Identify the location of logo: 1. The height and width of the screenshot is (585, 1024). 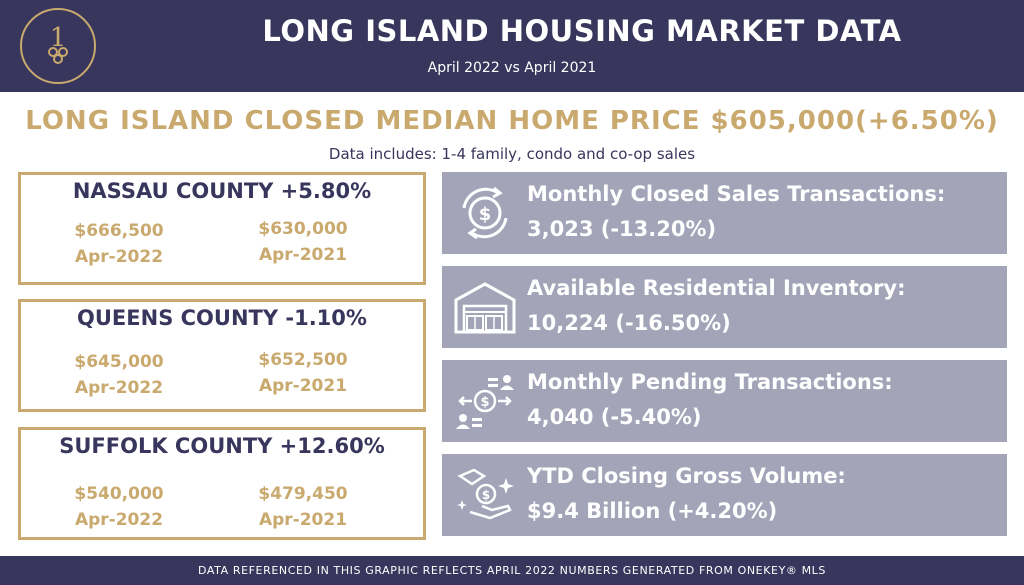
(58, 46).